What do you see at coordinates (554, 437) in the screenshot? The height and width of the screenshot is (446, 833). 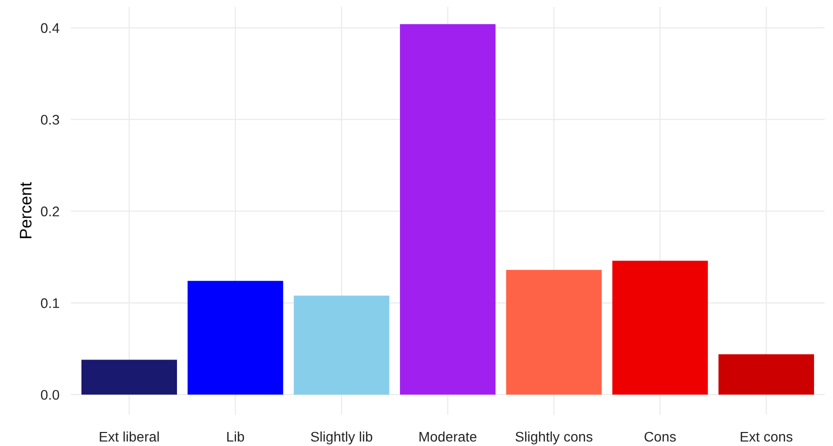 I see `x-tick-label: Slightly cons` at bounding box center [554, 437].